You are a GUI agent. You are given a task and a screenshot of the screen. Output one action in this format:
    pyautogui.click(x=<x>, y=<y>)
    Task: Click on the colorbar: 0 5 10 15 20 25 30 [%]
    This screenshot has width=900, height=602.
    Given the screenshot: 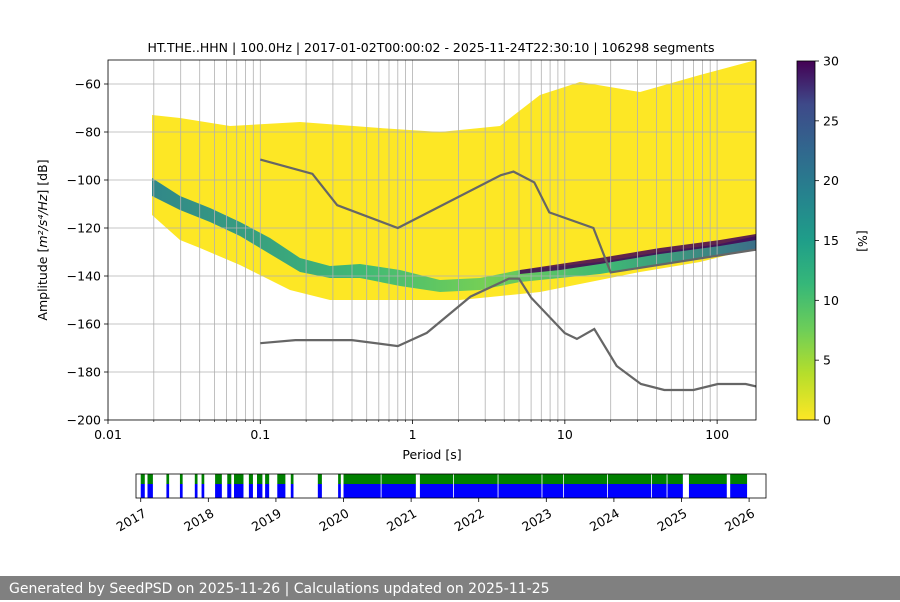 What is the action you would take?
    pyautogui.click(x=833, y=241)
    